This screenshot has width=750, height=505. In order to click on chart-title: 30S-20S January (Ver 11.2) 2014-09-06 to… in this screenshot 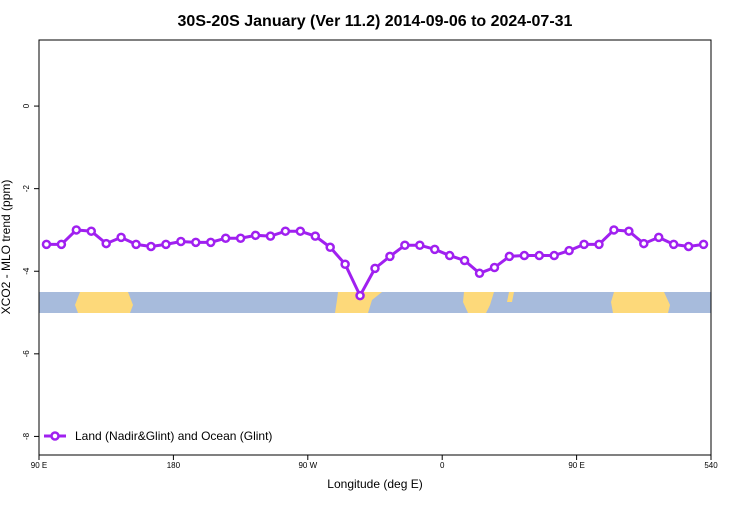, I will do `click(375, 21)`.